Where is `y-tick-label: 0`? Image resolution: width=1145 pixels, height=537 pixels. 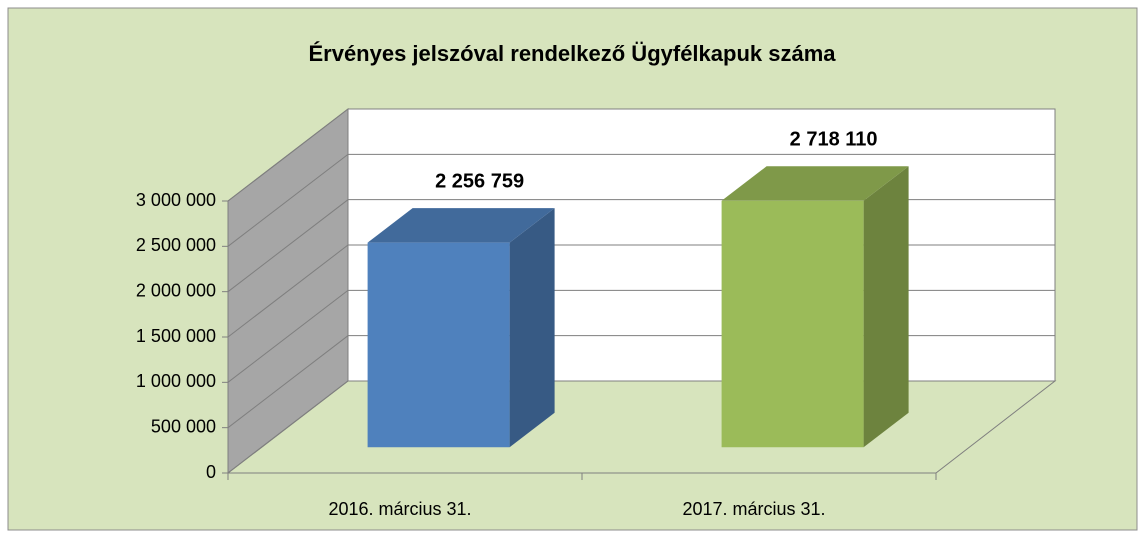
y-tick-label: 0 is located at coordinates (211, 472).